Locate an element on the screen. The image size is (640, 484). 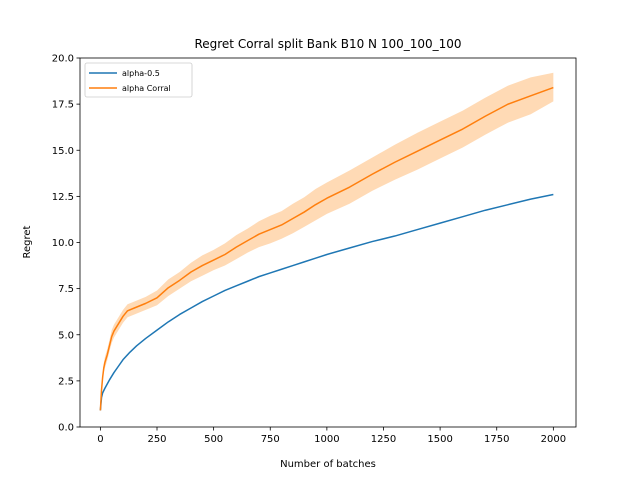
x-tick-label: 0 is located at coordinates (100, 439).